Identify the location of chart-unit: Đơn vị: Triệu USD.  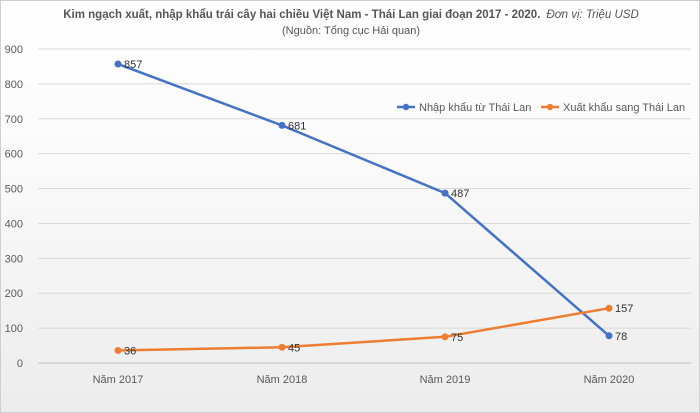
(592, 15).